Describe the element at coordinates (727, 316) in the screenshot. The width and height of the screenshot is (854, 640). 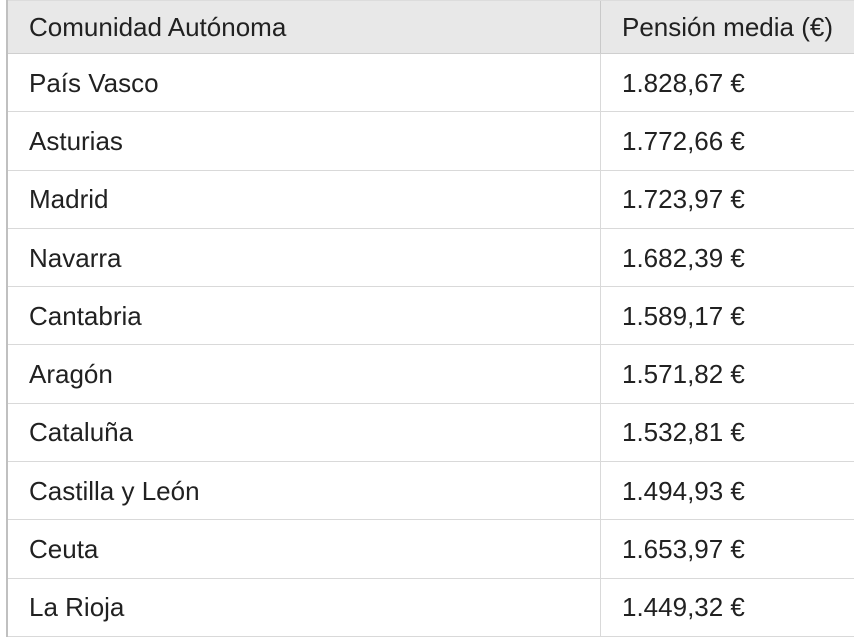
I see `pension-cell: 1.589,17 €` at that location.